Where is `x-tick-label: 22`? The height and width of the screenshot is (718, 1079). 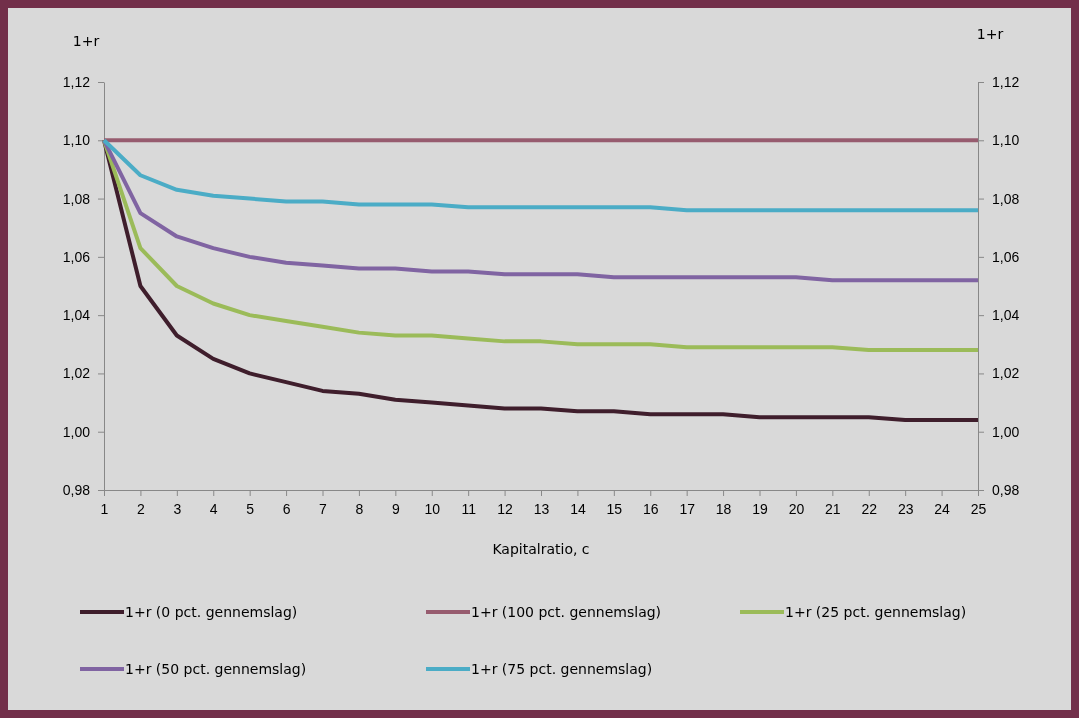 x-tick-label: 22 is located at coordinates (869, 508).